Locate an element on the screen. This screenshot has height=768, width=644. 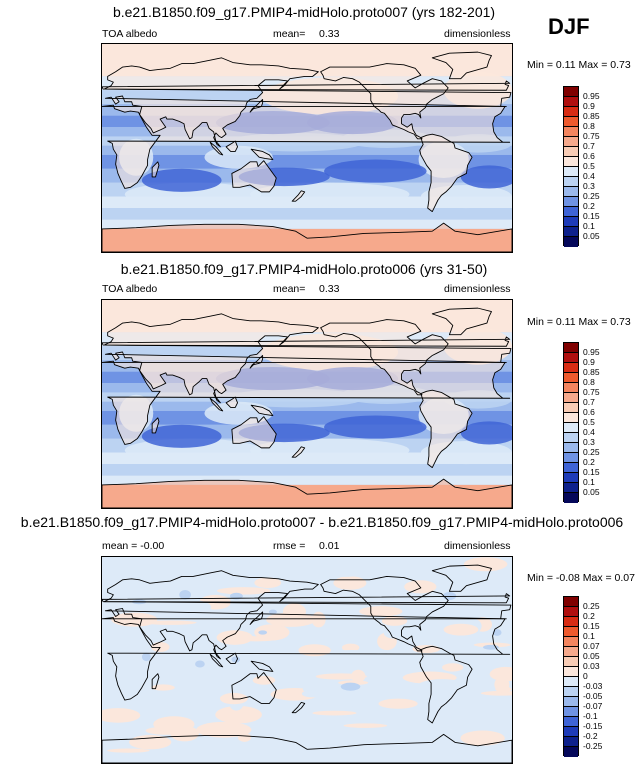
colorbar-tick-label: 0.4 is located at coordinates (589, 432).